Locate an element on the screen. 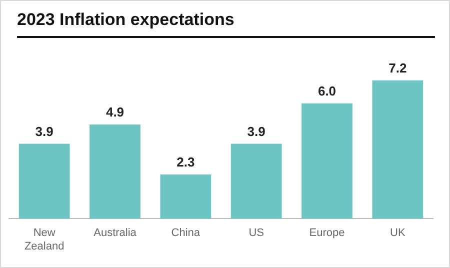 The height and width of the screenshot is (268, 450). x-tick-label: China is located at coordinates (186, 233).